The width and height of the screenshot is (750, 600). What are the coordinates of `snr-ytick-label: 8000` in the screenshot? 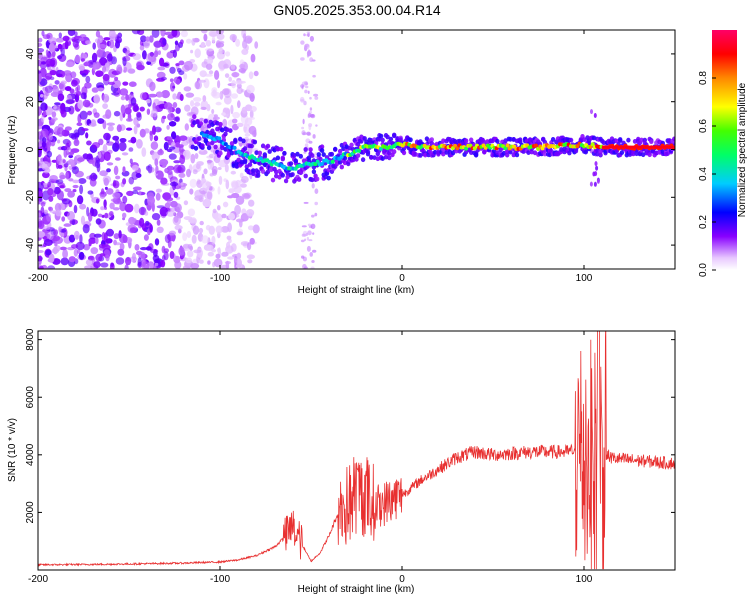 It's located at (30, 339).